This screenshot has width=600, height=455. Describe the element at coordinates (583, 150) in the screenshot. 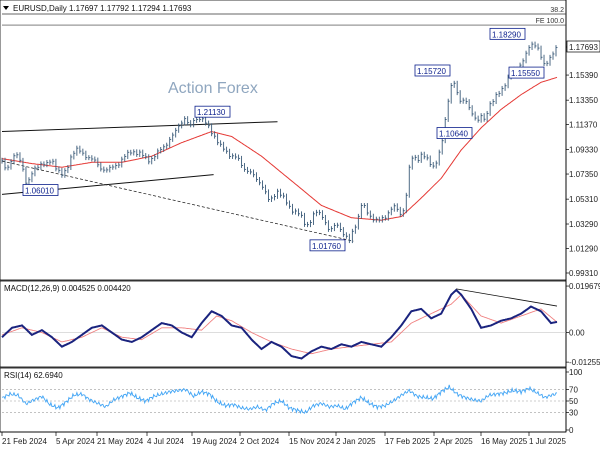

I see `price-axis-label: 1.09330` at that location.